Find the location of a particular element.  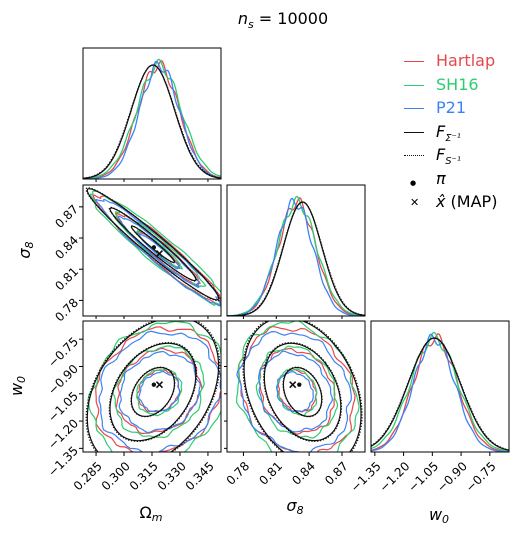

legend-label: Hartlap is located at coordinates (466, 60).